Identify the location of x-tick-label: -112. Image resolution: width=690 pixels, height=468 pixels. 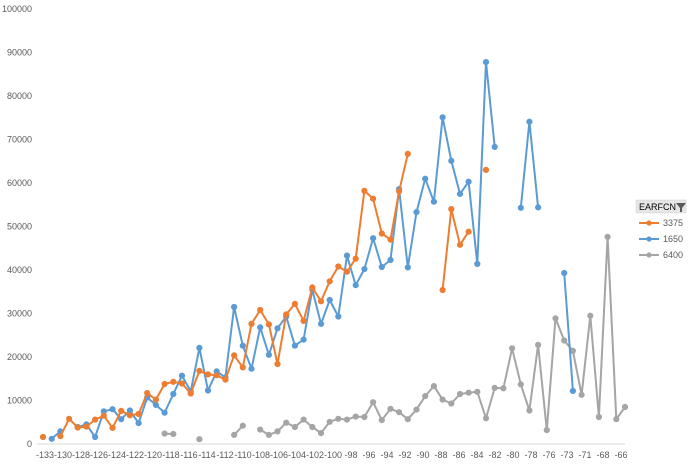
(224, 455).